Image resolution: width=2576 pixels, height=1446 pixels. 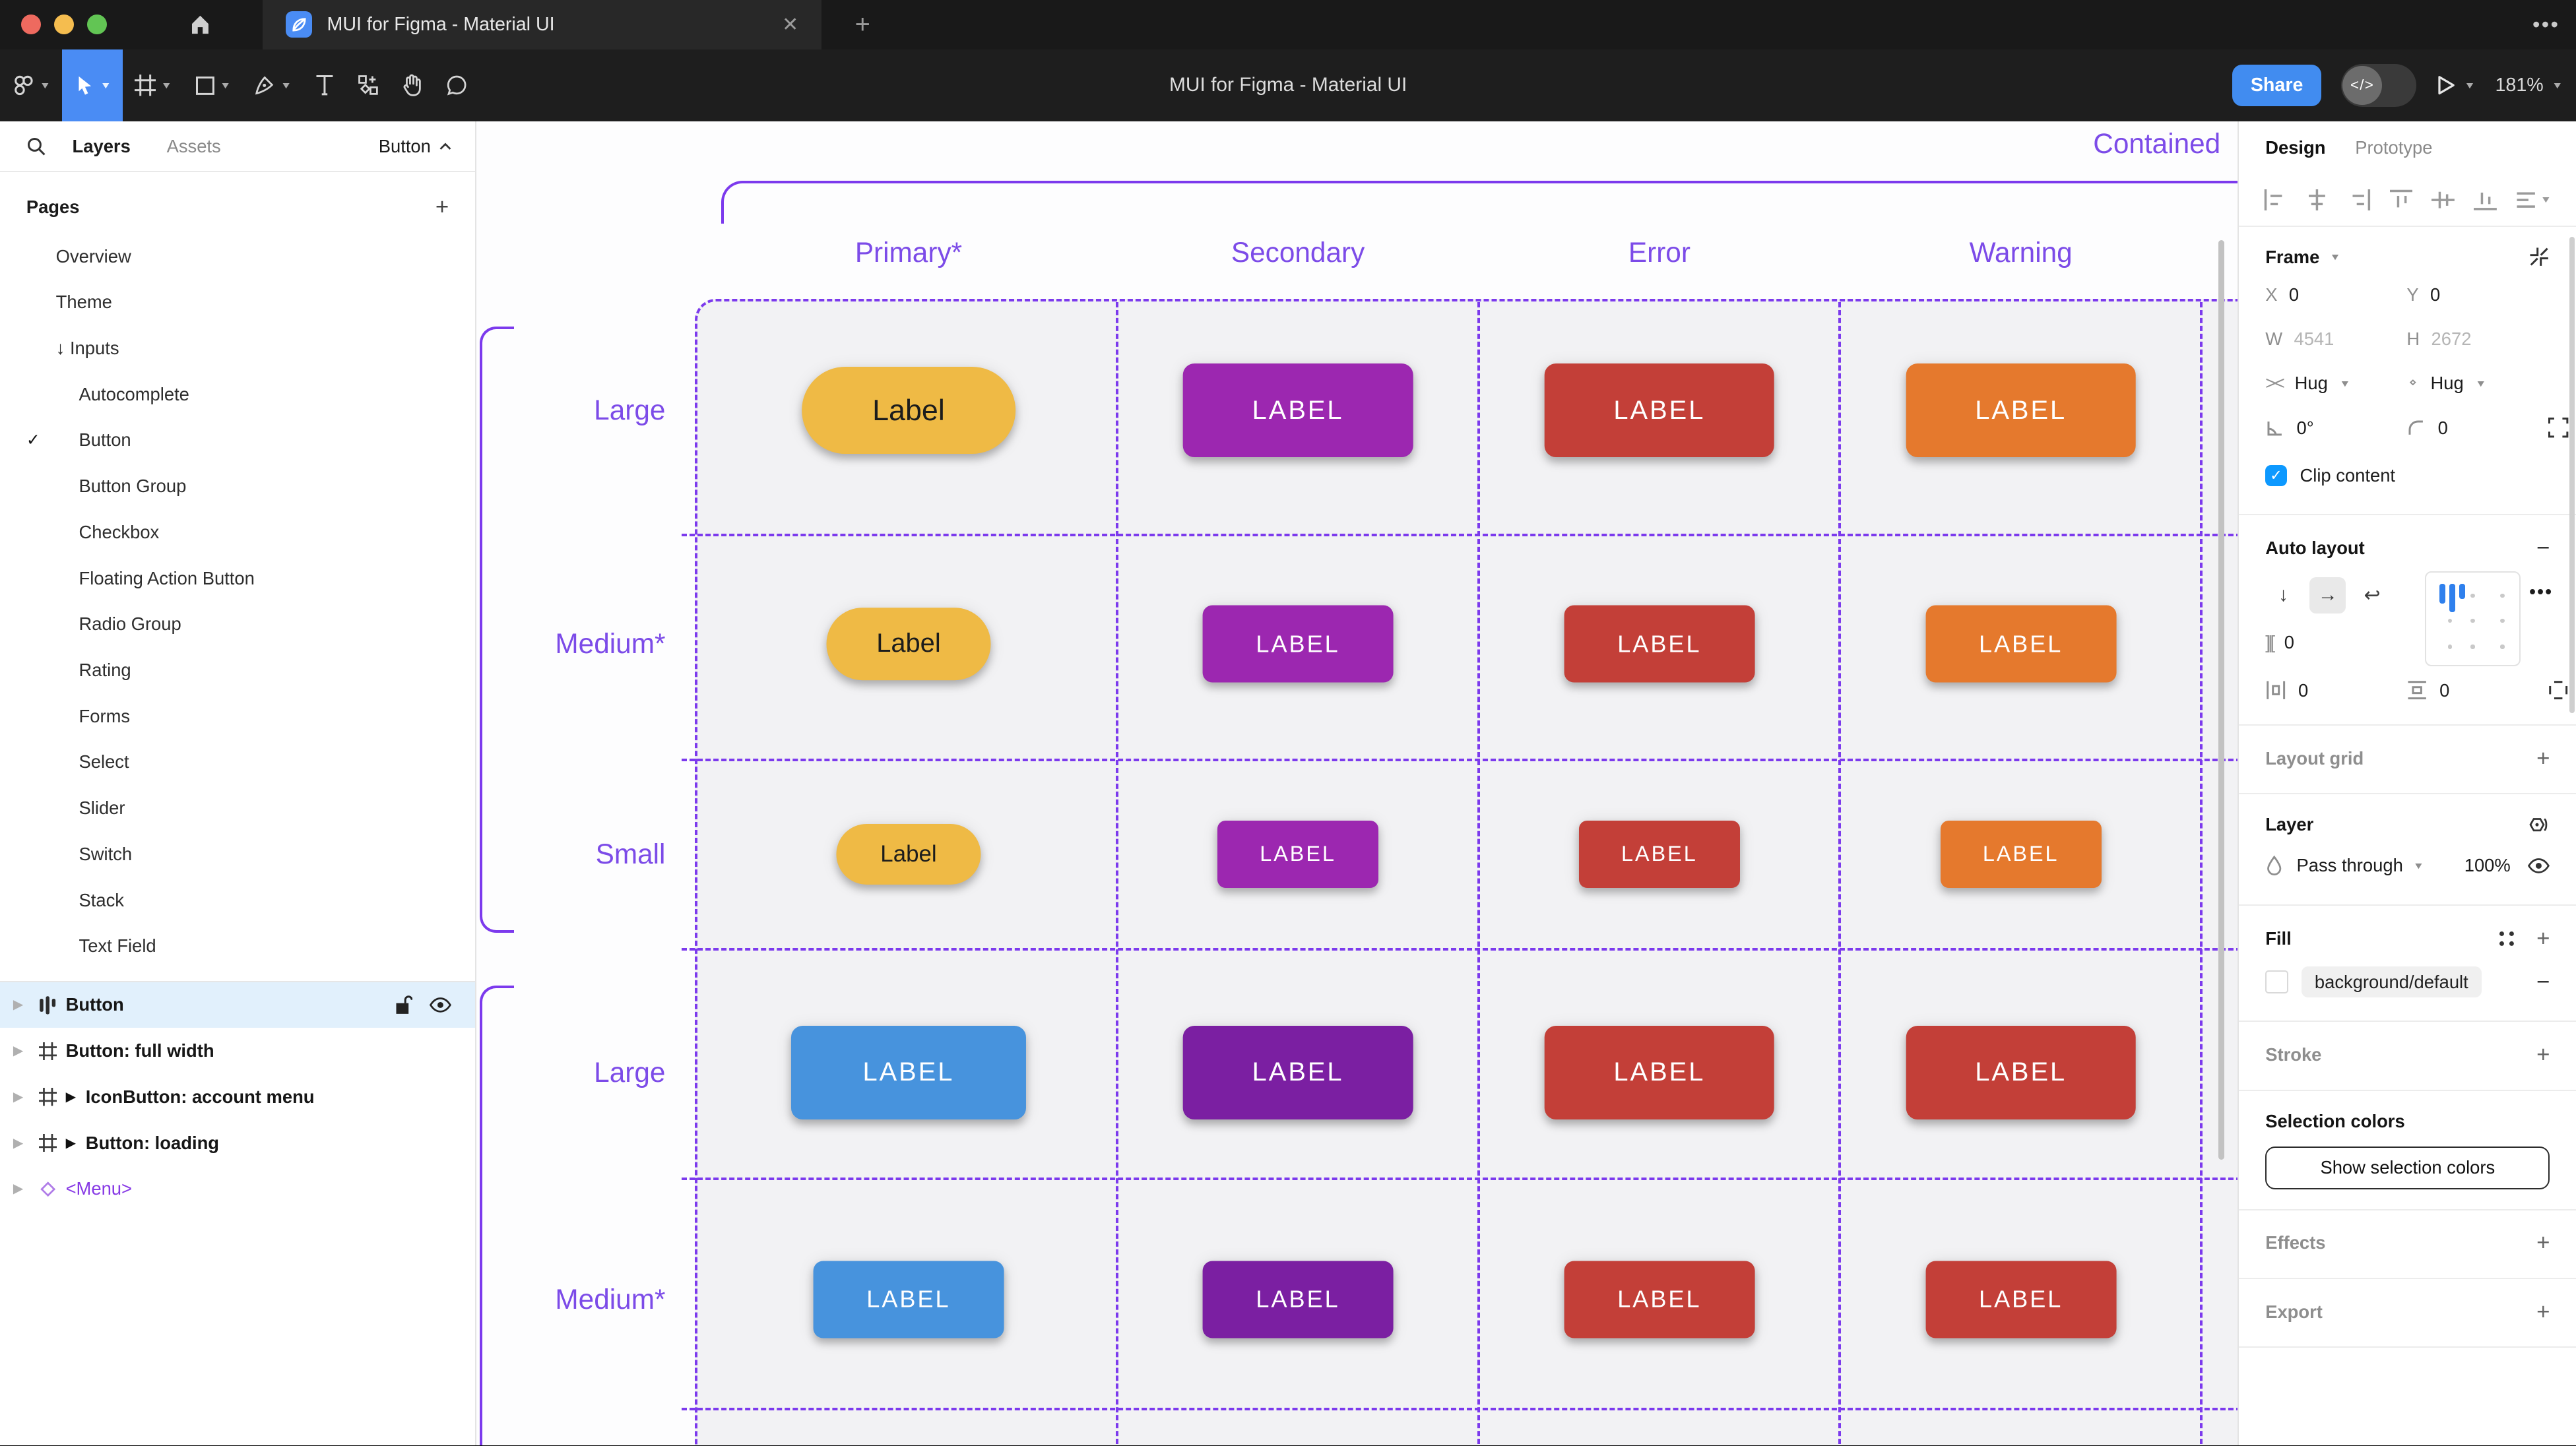 I want to click on tab-design: Design, so click(x=2295, y=147).